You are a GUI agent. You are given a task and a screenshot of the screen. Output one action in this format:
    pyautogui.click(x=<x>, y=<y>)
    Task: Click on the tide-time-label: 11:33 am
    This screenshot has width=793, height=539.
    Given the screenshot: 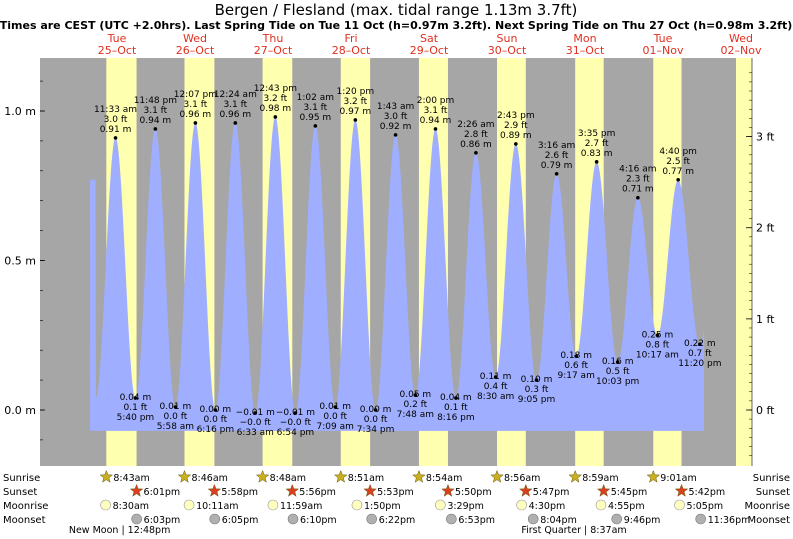 What is the action you would take?
    pyautogui.click(x=115, y=110)
    